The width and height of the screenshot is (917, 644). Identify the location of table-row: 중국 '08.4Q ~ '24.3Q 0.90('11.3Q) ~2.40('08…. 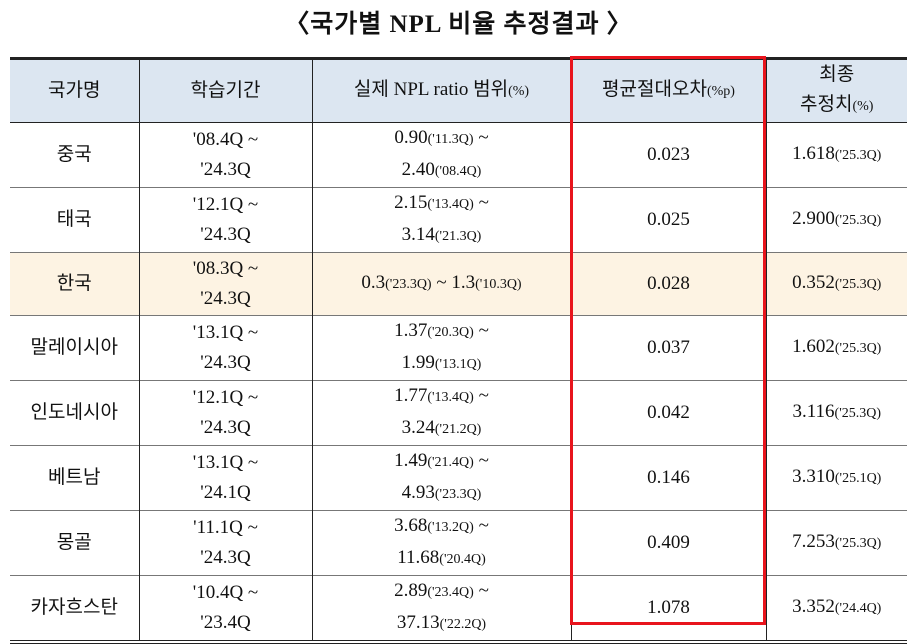
(458, 155).